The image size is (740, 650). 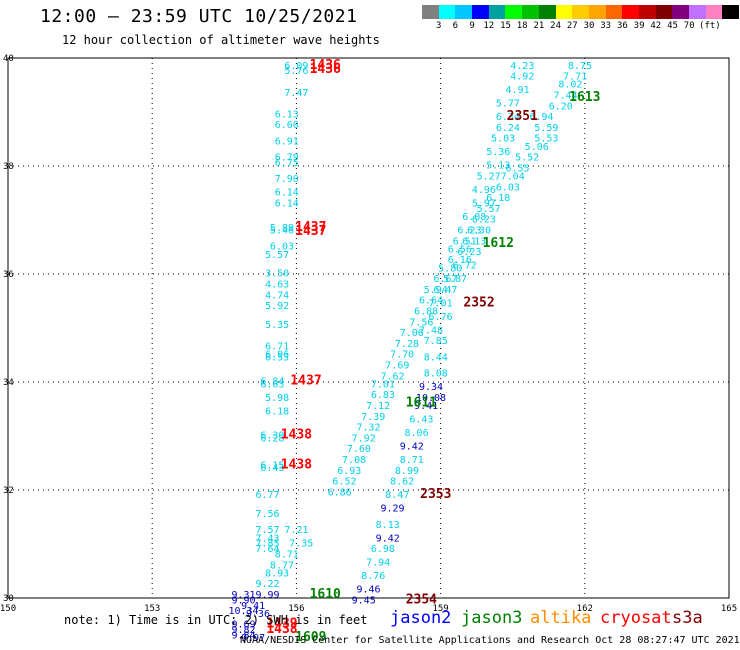 What do you see at coordinates (277, 347) in the screenshot?
I see `swh-point: 6.71` at bounding box center [277, 347].